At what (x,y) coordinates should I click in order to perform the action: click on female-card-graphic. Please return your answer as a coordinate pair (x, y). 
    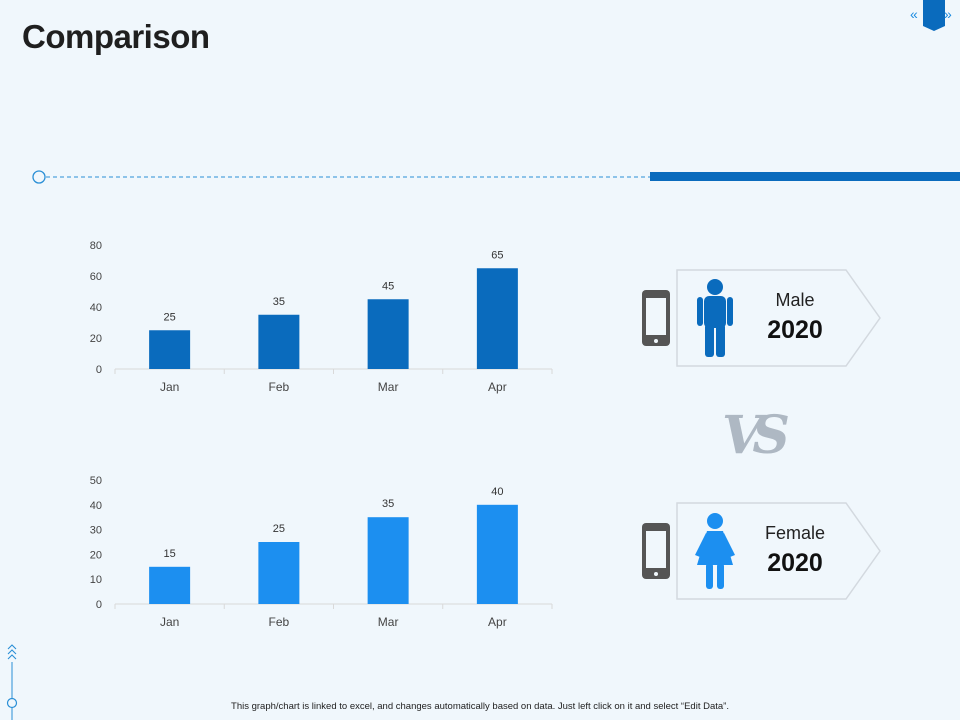
    Looking at the image, I should click on (761, 551).